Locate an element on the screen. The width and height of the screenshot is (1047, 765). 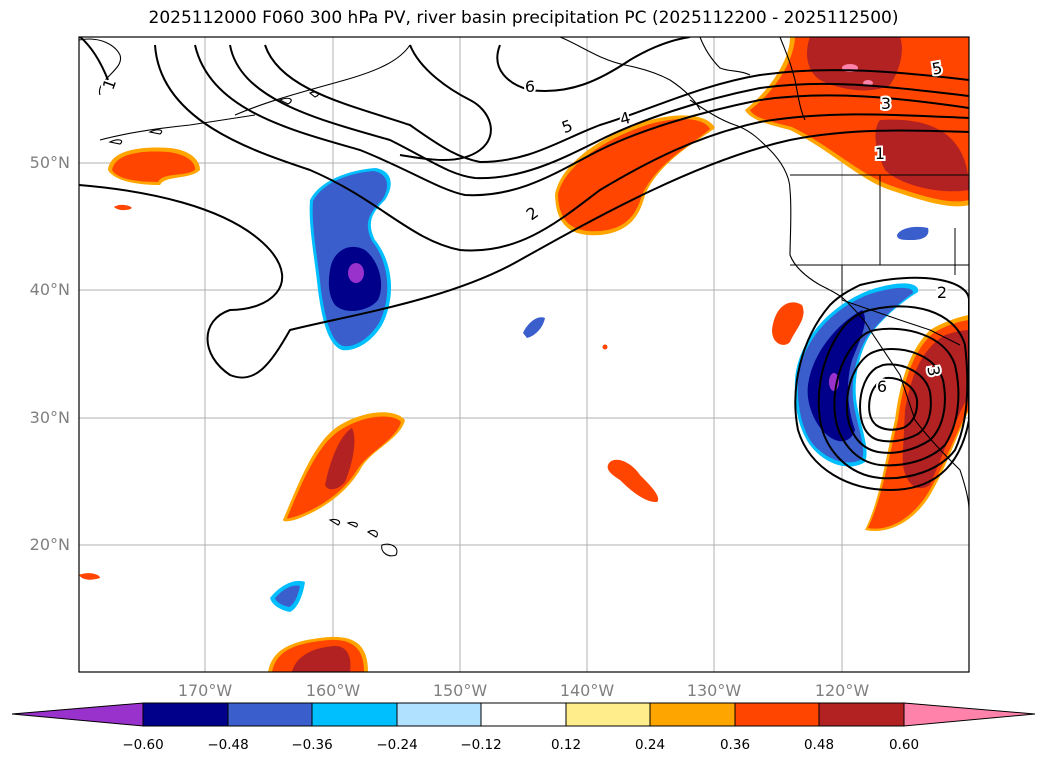
colorbar-tick-label: 0.24 is located at coordinates (650, 745).